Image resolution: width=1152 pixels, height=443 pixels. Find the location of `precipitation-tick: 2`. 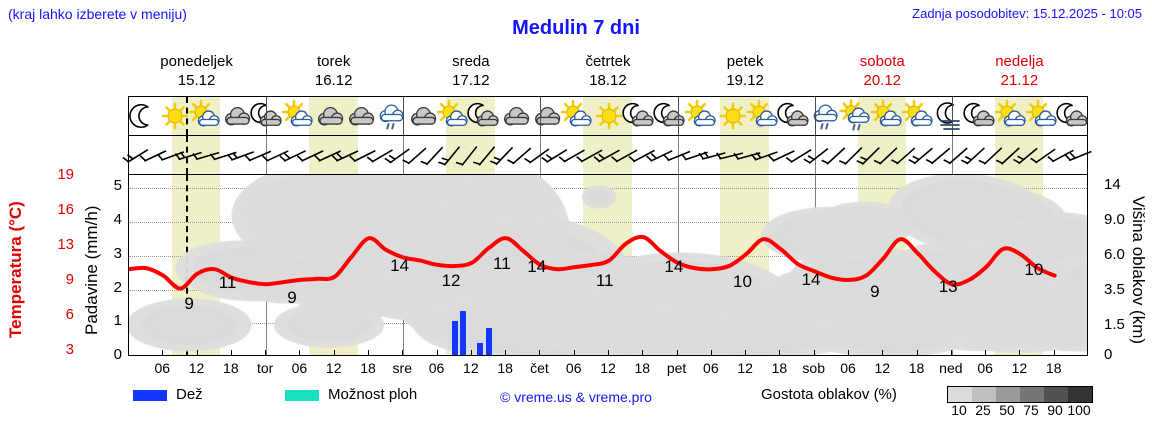

precipitation-tick: 2 is located at coordinates (117, 287).